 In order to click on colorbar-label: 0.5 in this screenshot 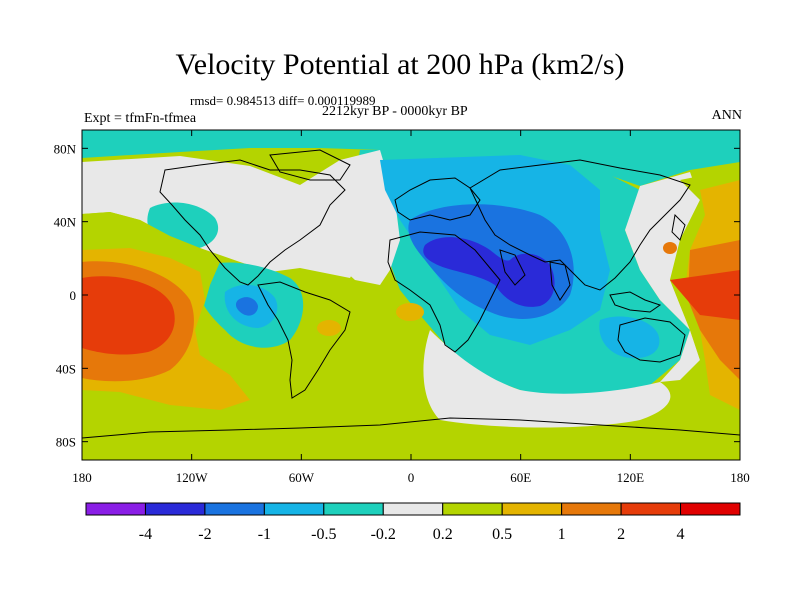, I will do `click(502, 534)`.